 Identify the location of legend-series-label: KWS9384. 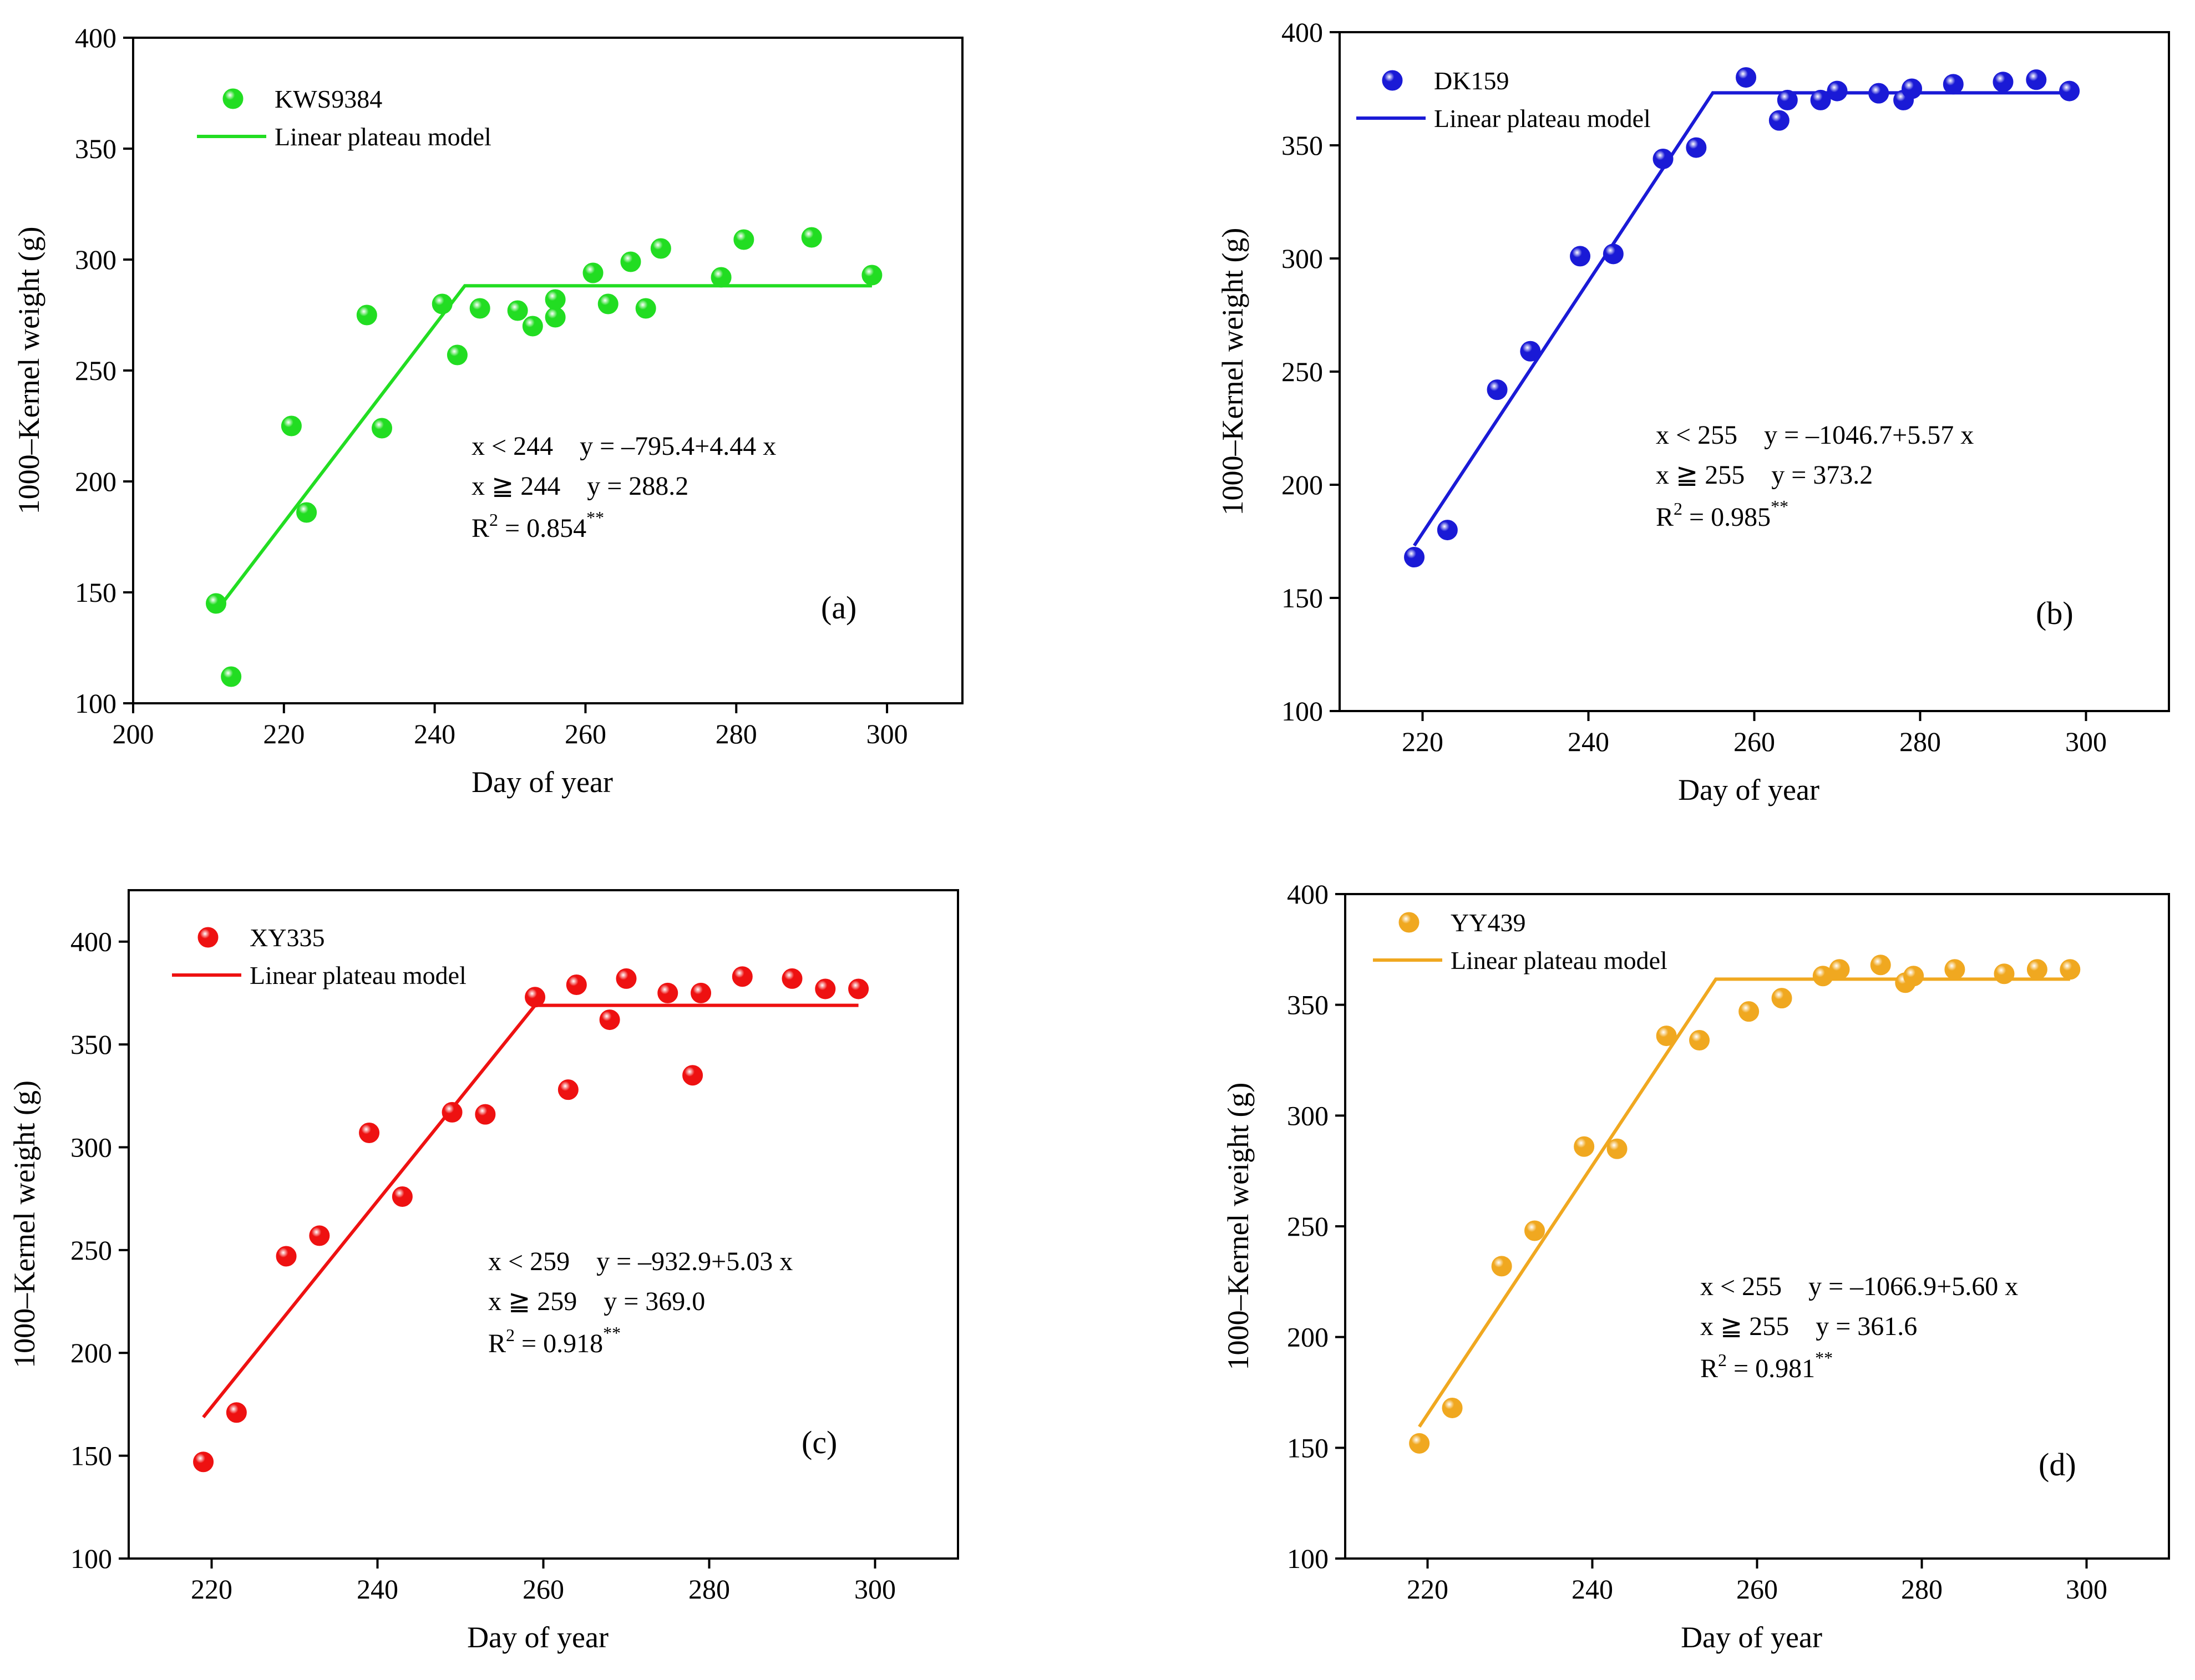
(328, 99).